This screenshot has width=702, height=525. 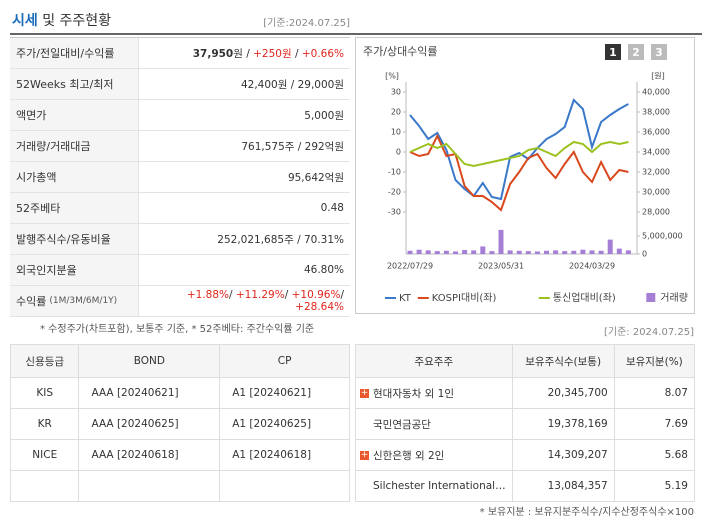 What do you see at coordinates (392, 76) in the screenshot?
I see `y-unit: [%]` at bounding box center [392, 76].